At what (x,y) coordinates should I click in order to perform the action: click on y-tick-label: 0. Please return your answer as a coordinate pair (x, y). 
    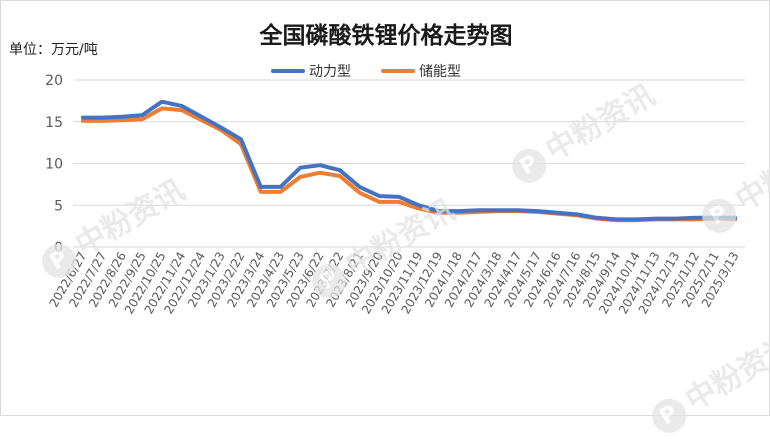
    Looking at the image, I should click on (58, 248).